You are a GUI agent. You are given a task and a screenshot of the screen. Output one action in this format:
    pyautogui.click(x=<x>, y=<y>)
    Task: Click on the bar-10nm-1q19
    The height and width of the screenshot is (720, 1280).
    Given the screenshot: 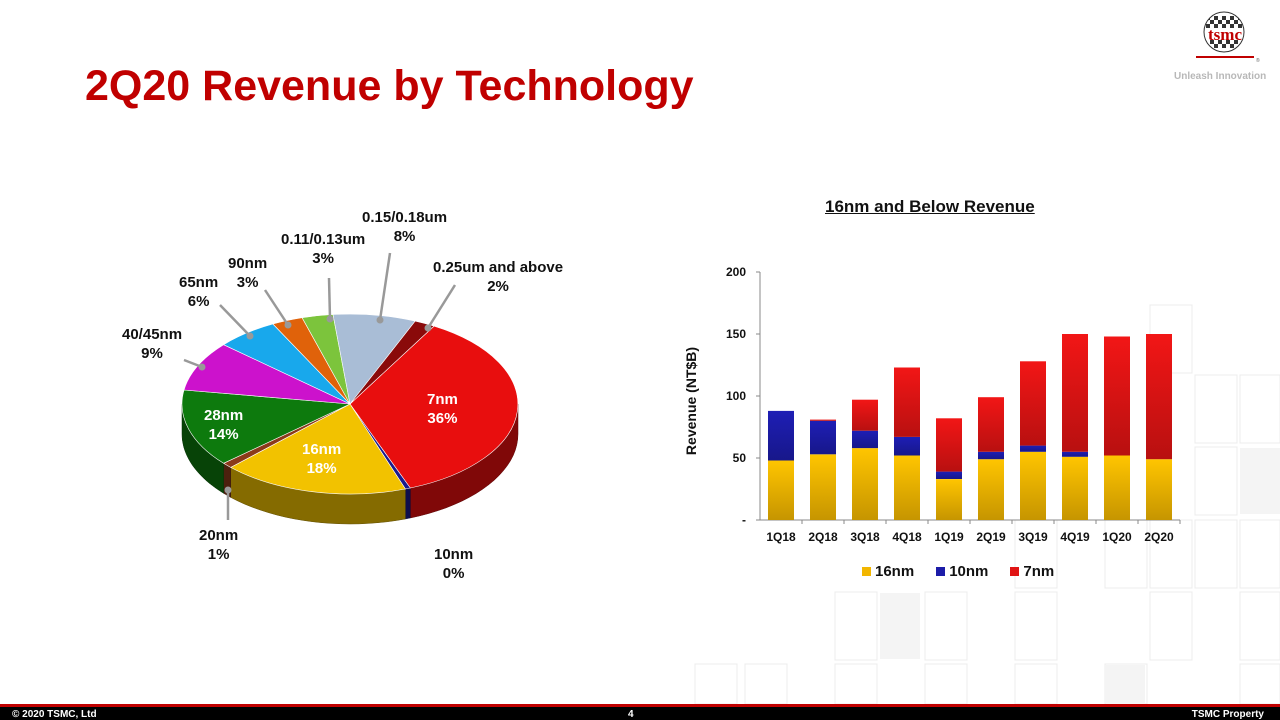 What is the action you would take?
    pyautogui.click(x=949, y=475)
    